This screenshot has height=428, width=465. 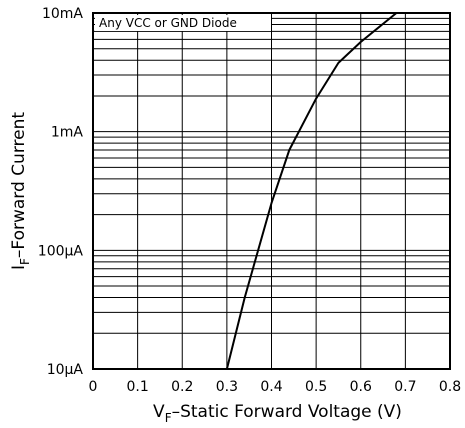 What do you see at coordinates (168, 418) in the screenshot?
I see `x-axis-title-sub: F` at bounding box center [168, 418].